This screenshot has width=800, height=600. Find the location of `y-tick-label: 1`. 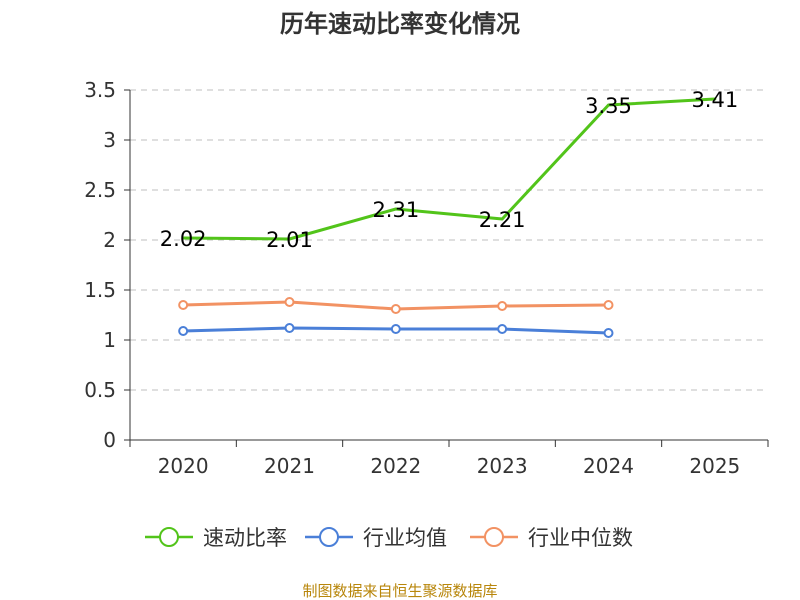

y-tick-label: 1 is located at coordinates (109, 340).